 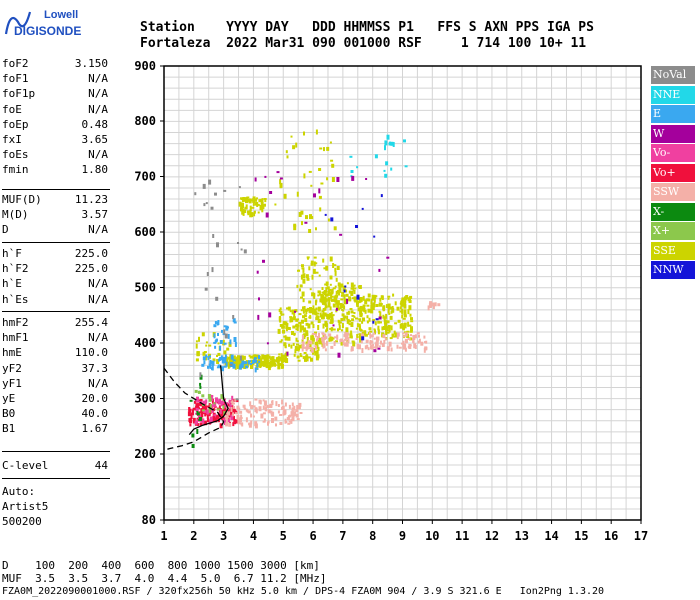 I want to click on param-label: yF1, so click(x=12, y=383).